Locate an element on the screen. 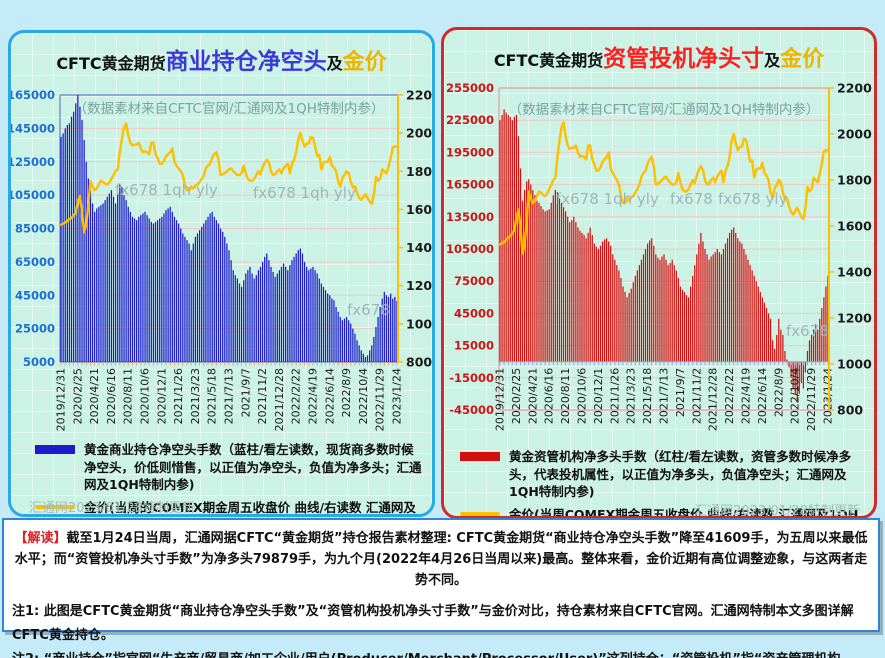 The height and width of the screenshot is (658, 885). svg-text: 2022/4/19 is located at coordinates (745, 396).